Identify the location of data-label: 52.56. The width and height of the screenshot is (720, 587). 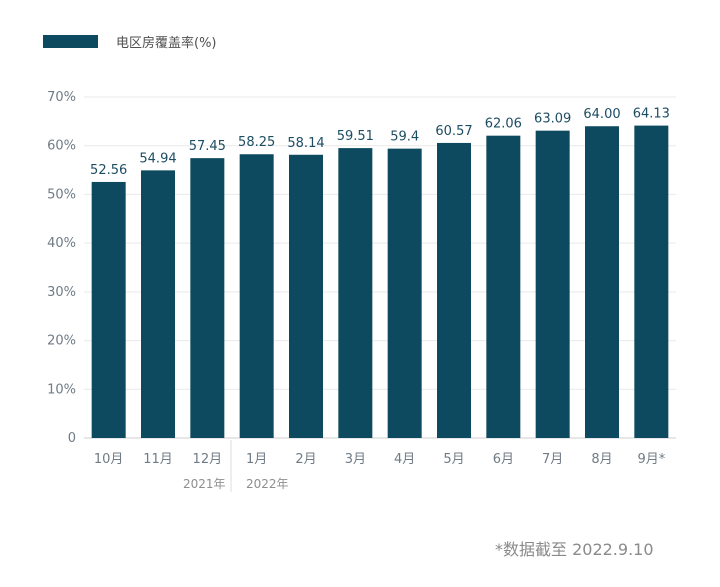
(108, 170).